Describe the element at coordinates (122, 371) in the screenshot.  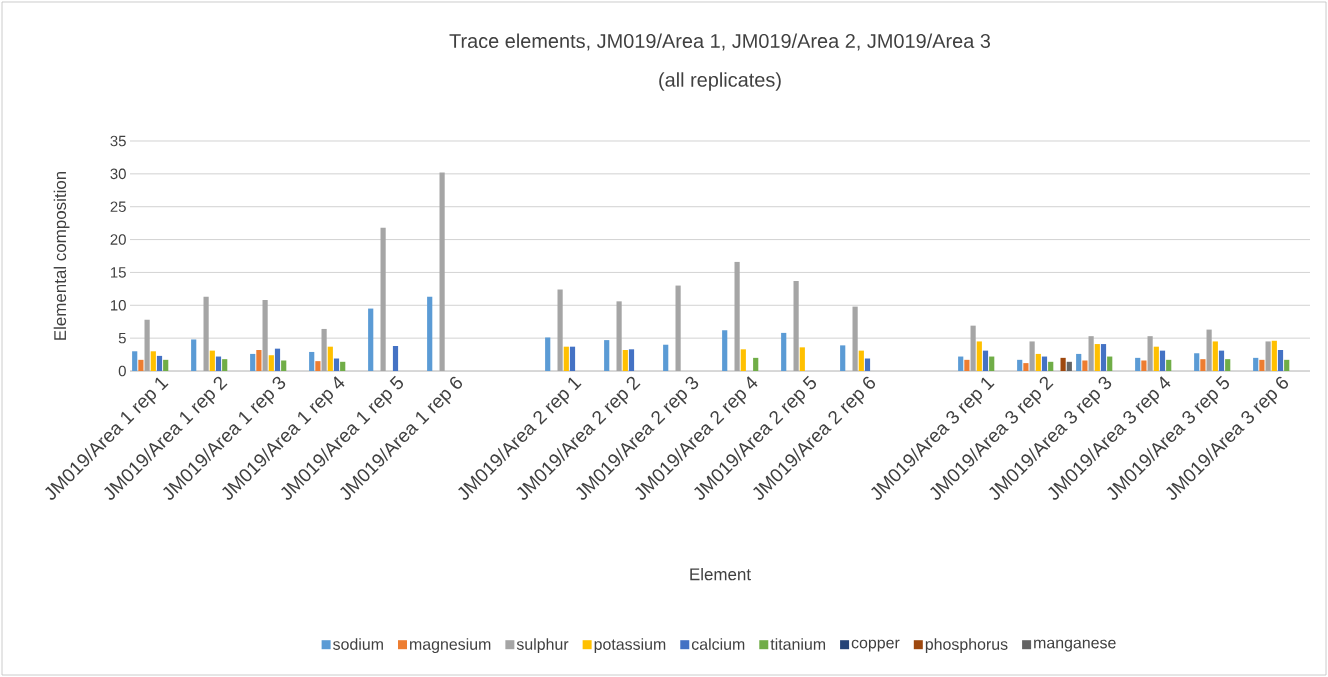
I see `y-tick-label: 0` at that location.